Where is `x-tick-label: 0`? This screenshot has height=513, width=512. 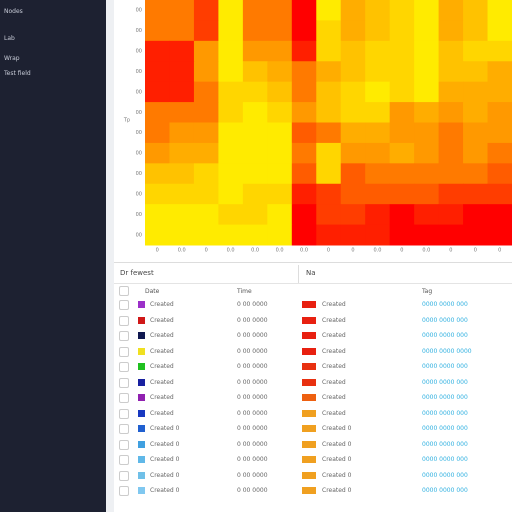 x-tick-label: 0 is located at coordinates (157, 251).